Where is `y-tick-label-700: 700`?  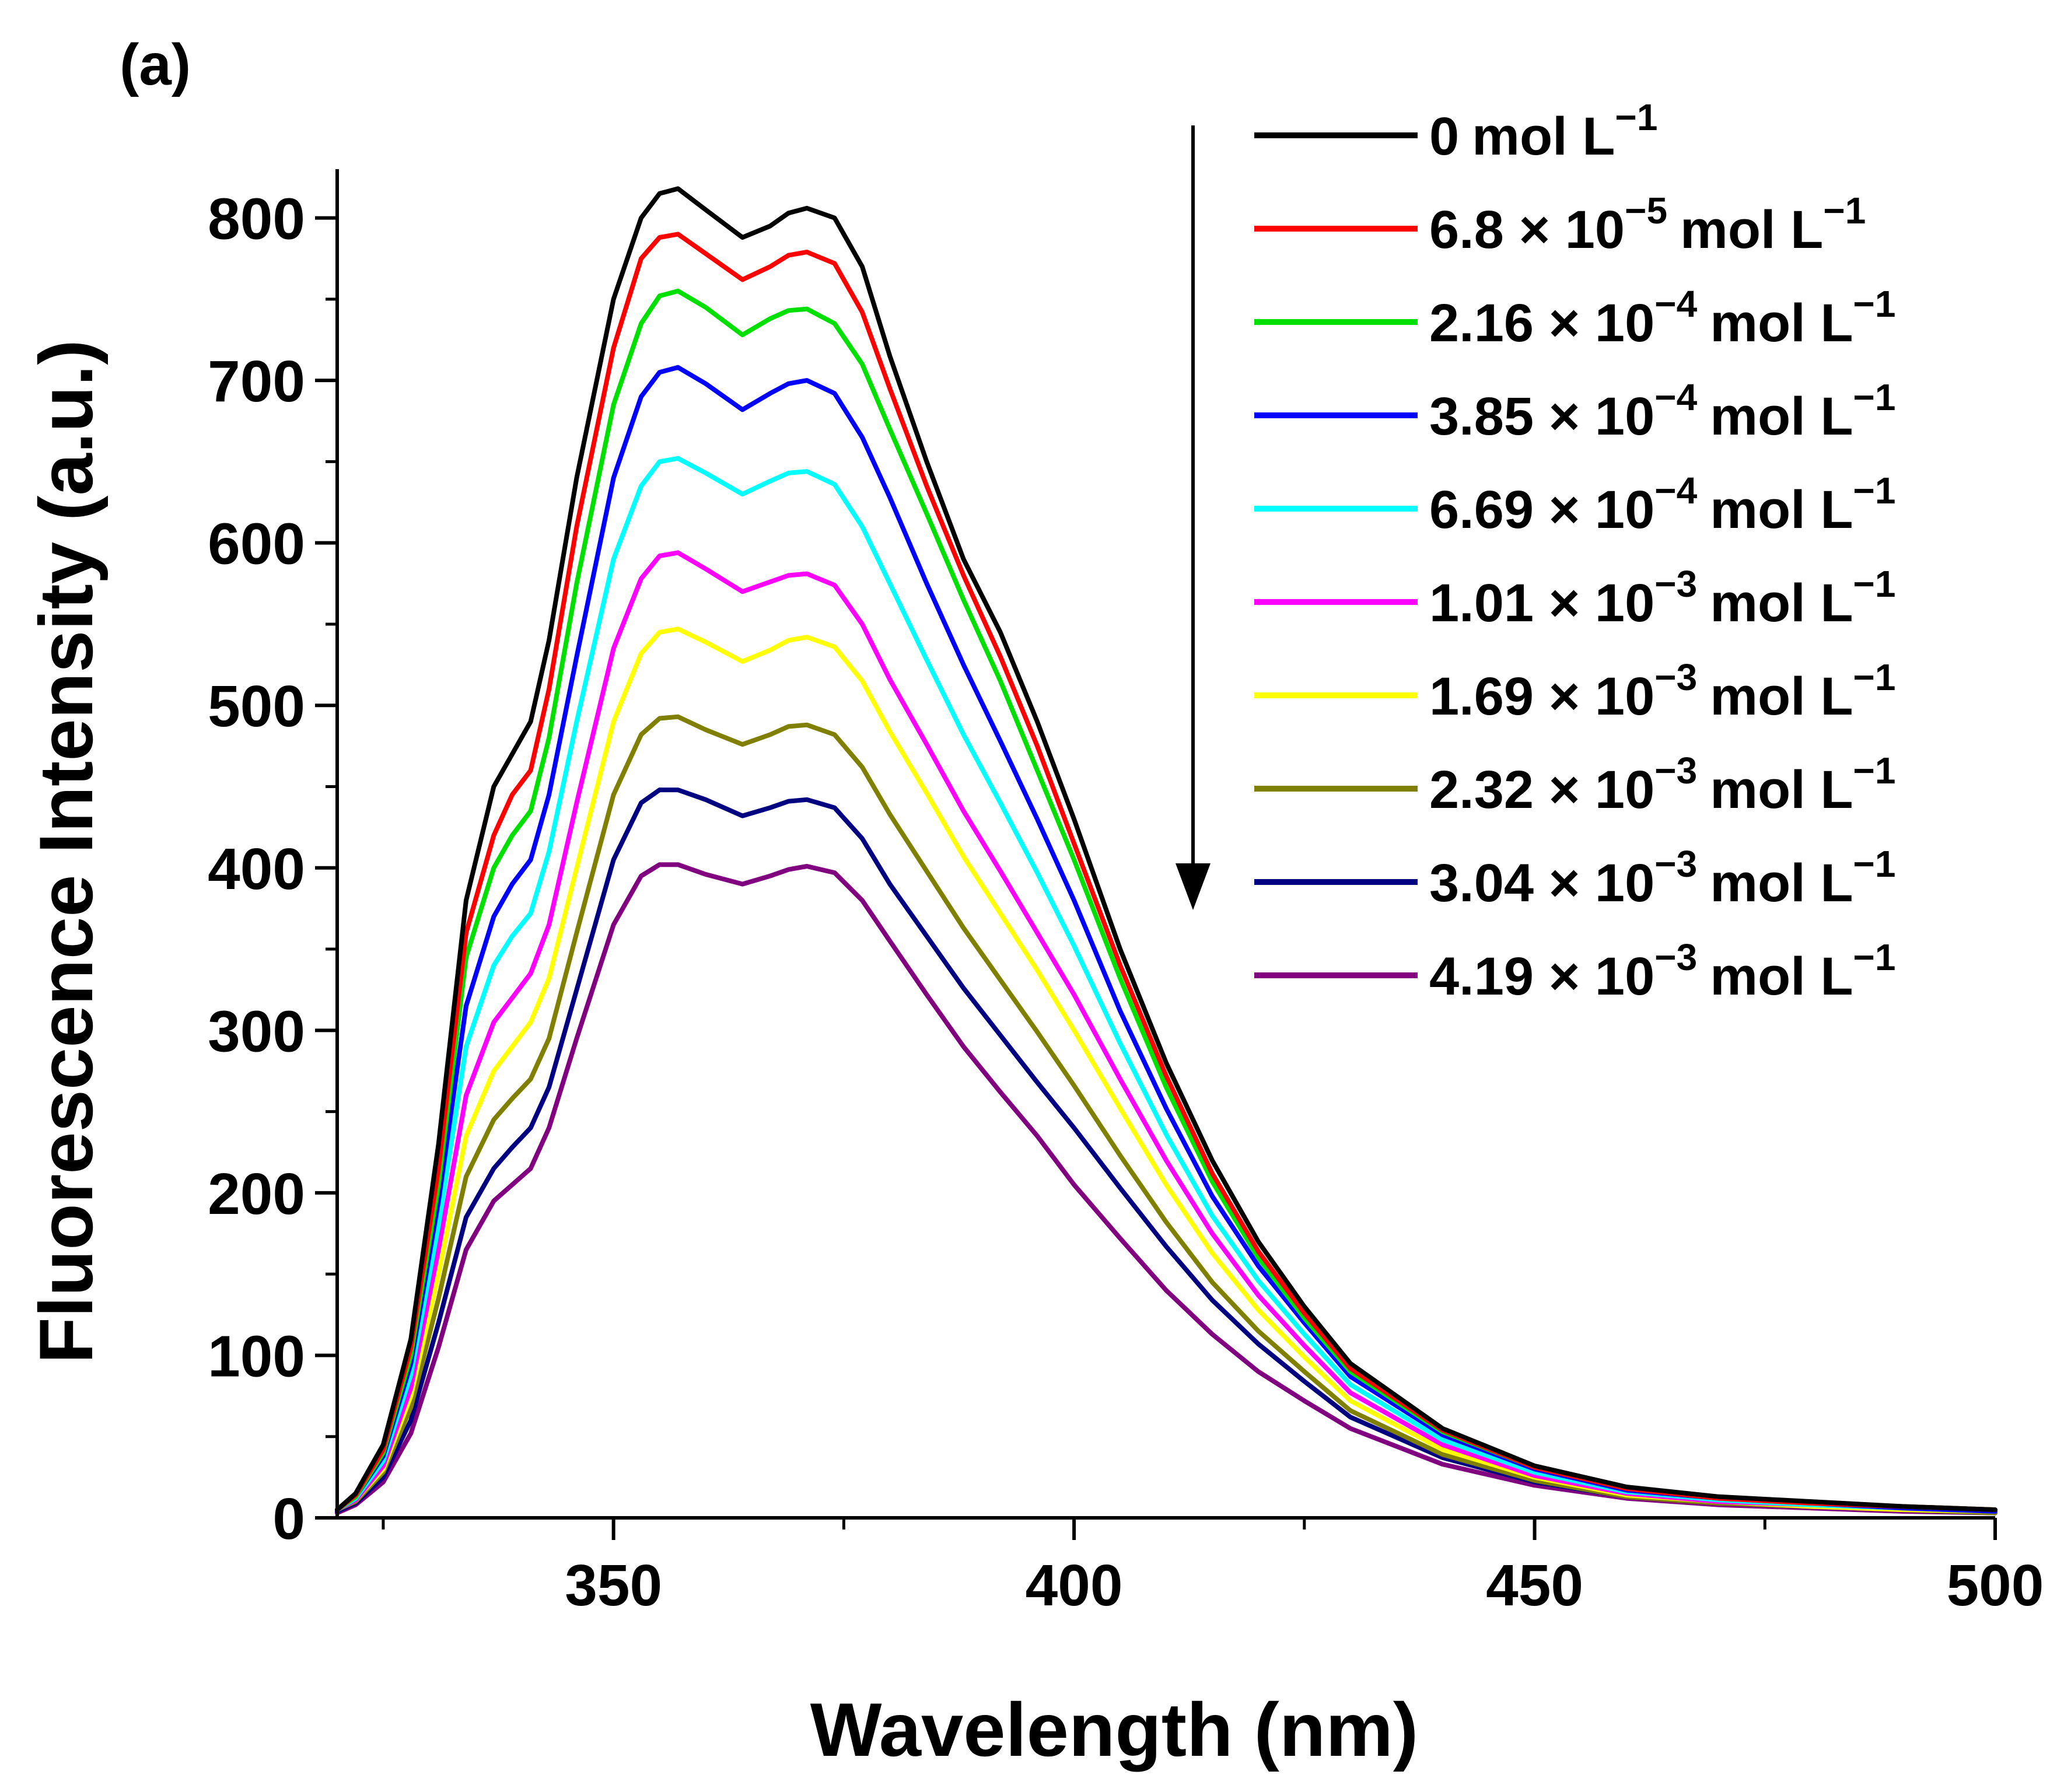 y-tick-label-700: 700 is located at coordinates (256, 381).